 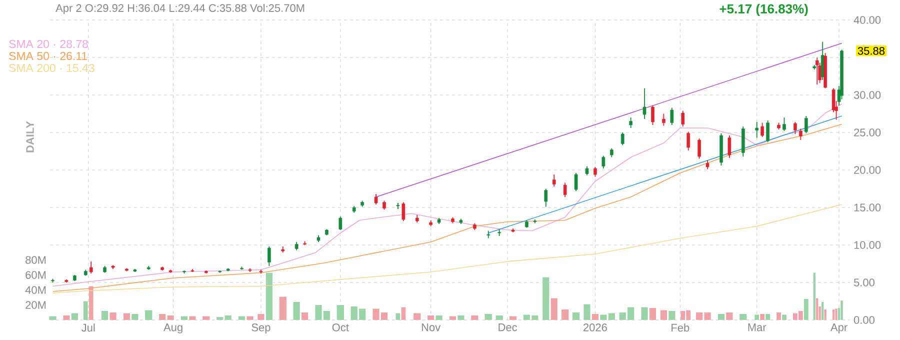 What do you see at coordinates (867, 170) in the screenshot?
I see `y-tick-label: 20.00` at bounding box center [867, 170].